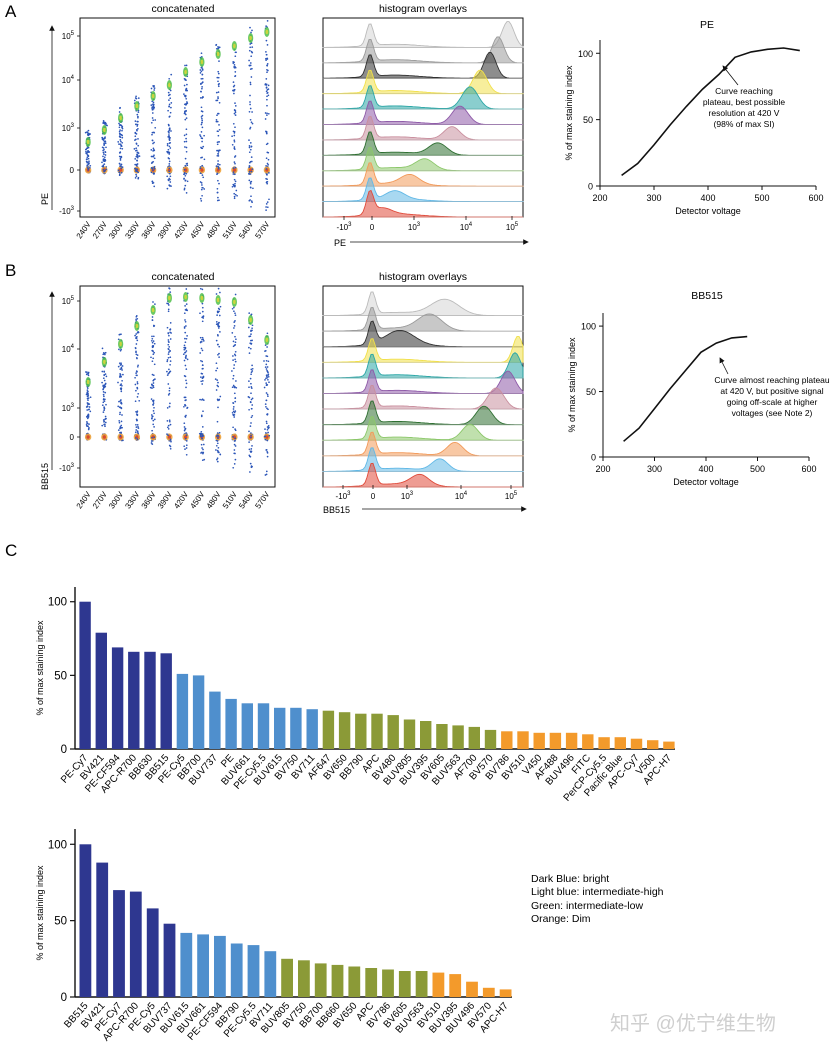 Image resolution: width=840 pixels, height=1056 pixels. I want to click on voltage-label: 420V, so click(181, 229).